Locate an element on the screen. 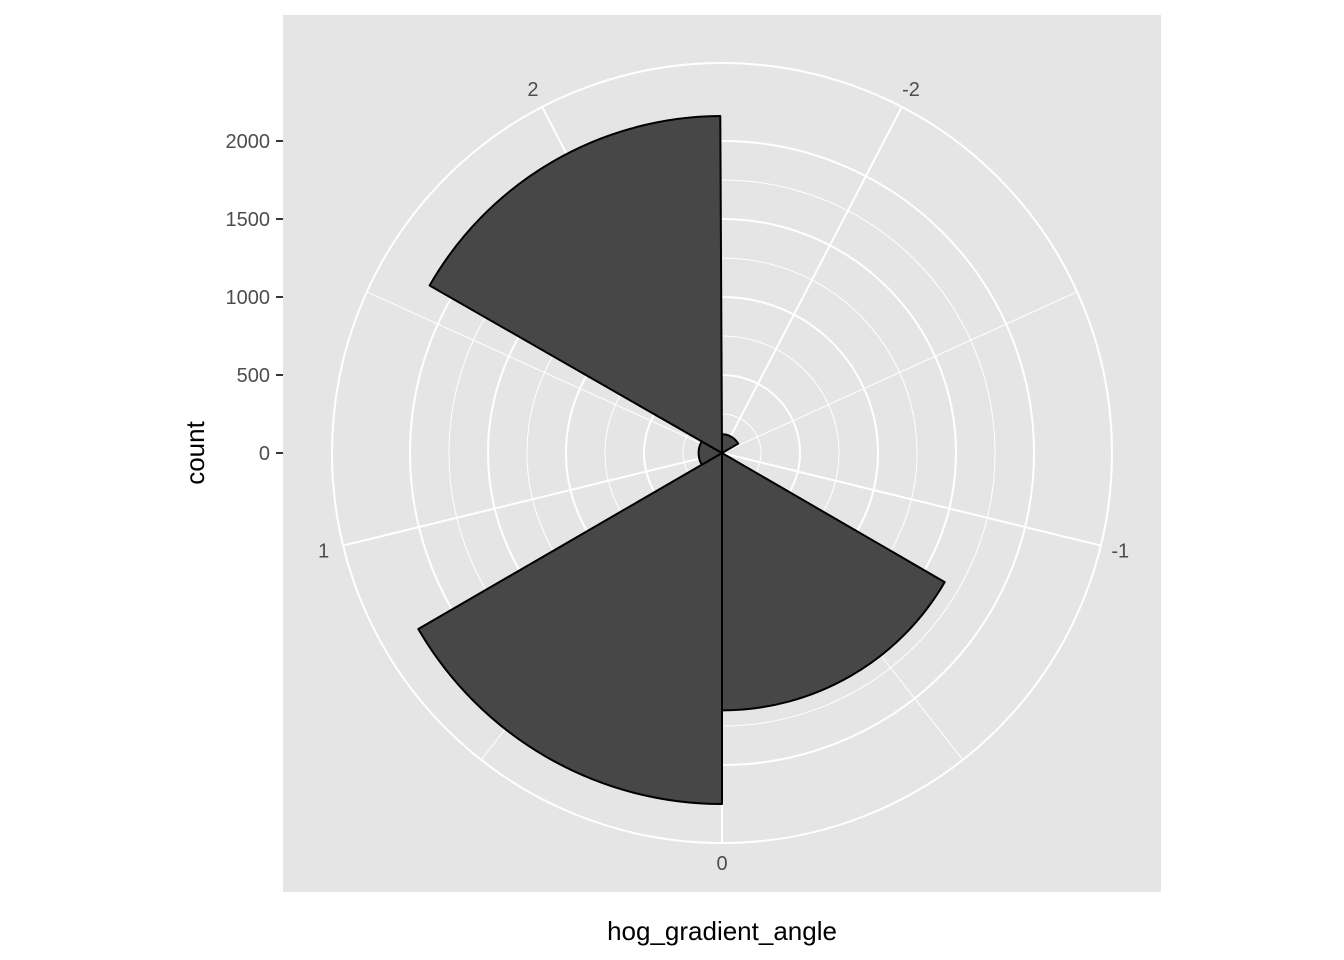 The image size is (1344, 960). x-axis-title: hog_gradient_angle is located at coordinates (722, 931).